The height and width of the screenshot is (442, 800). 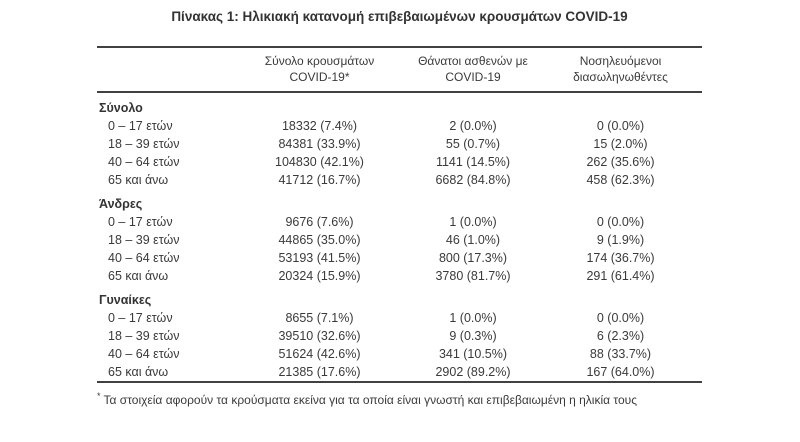 I want to click on section-header-total: Σύνολο, so click(x=399, y=104).